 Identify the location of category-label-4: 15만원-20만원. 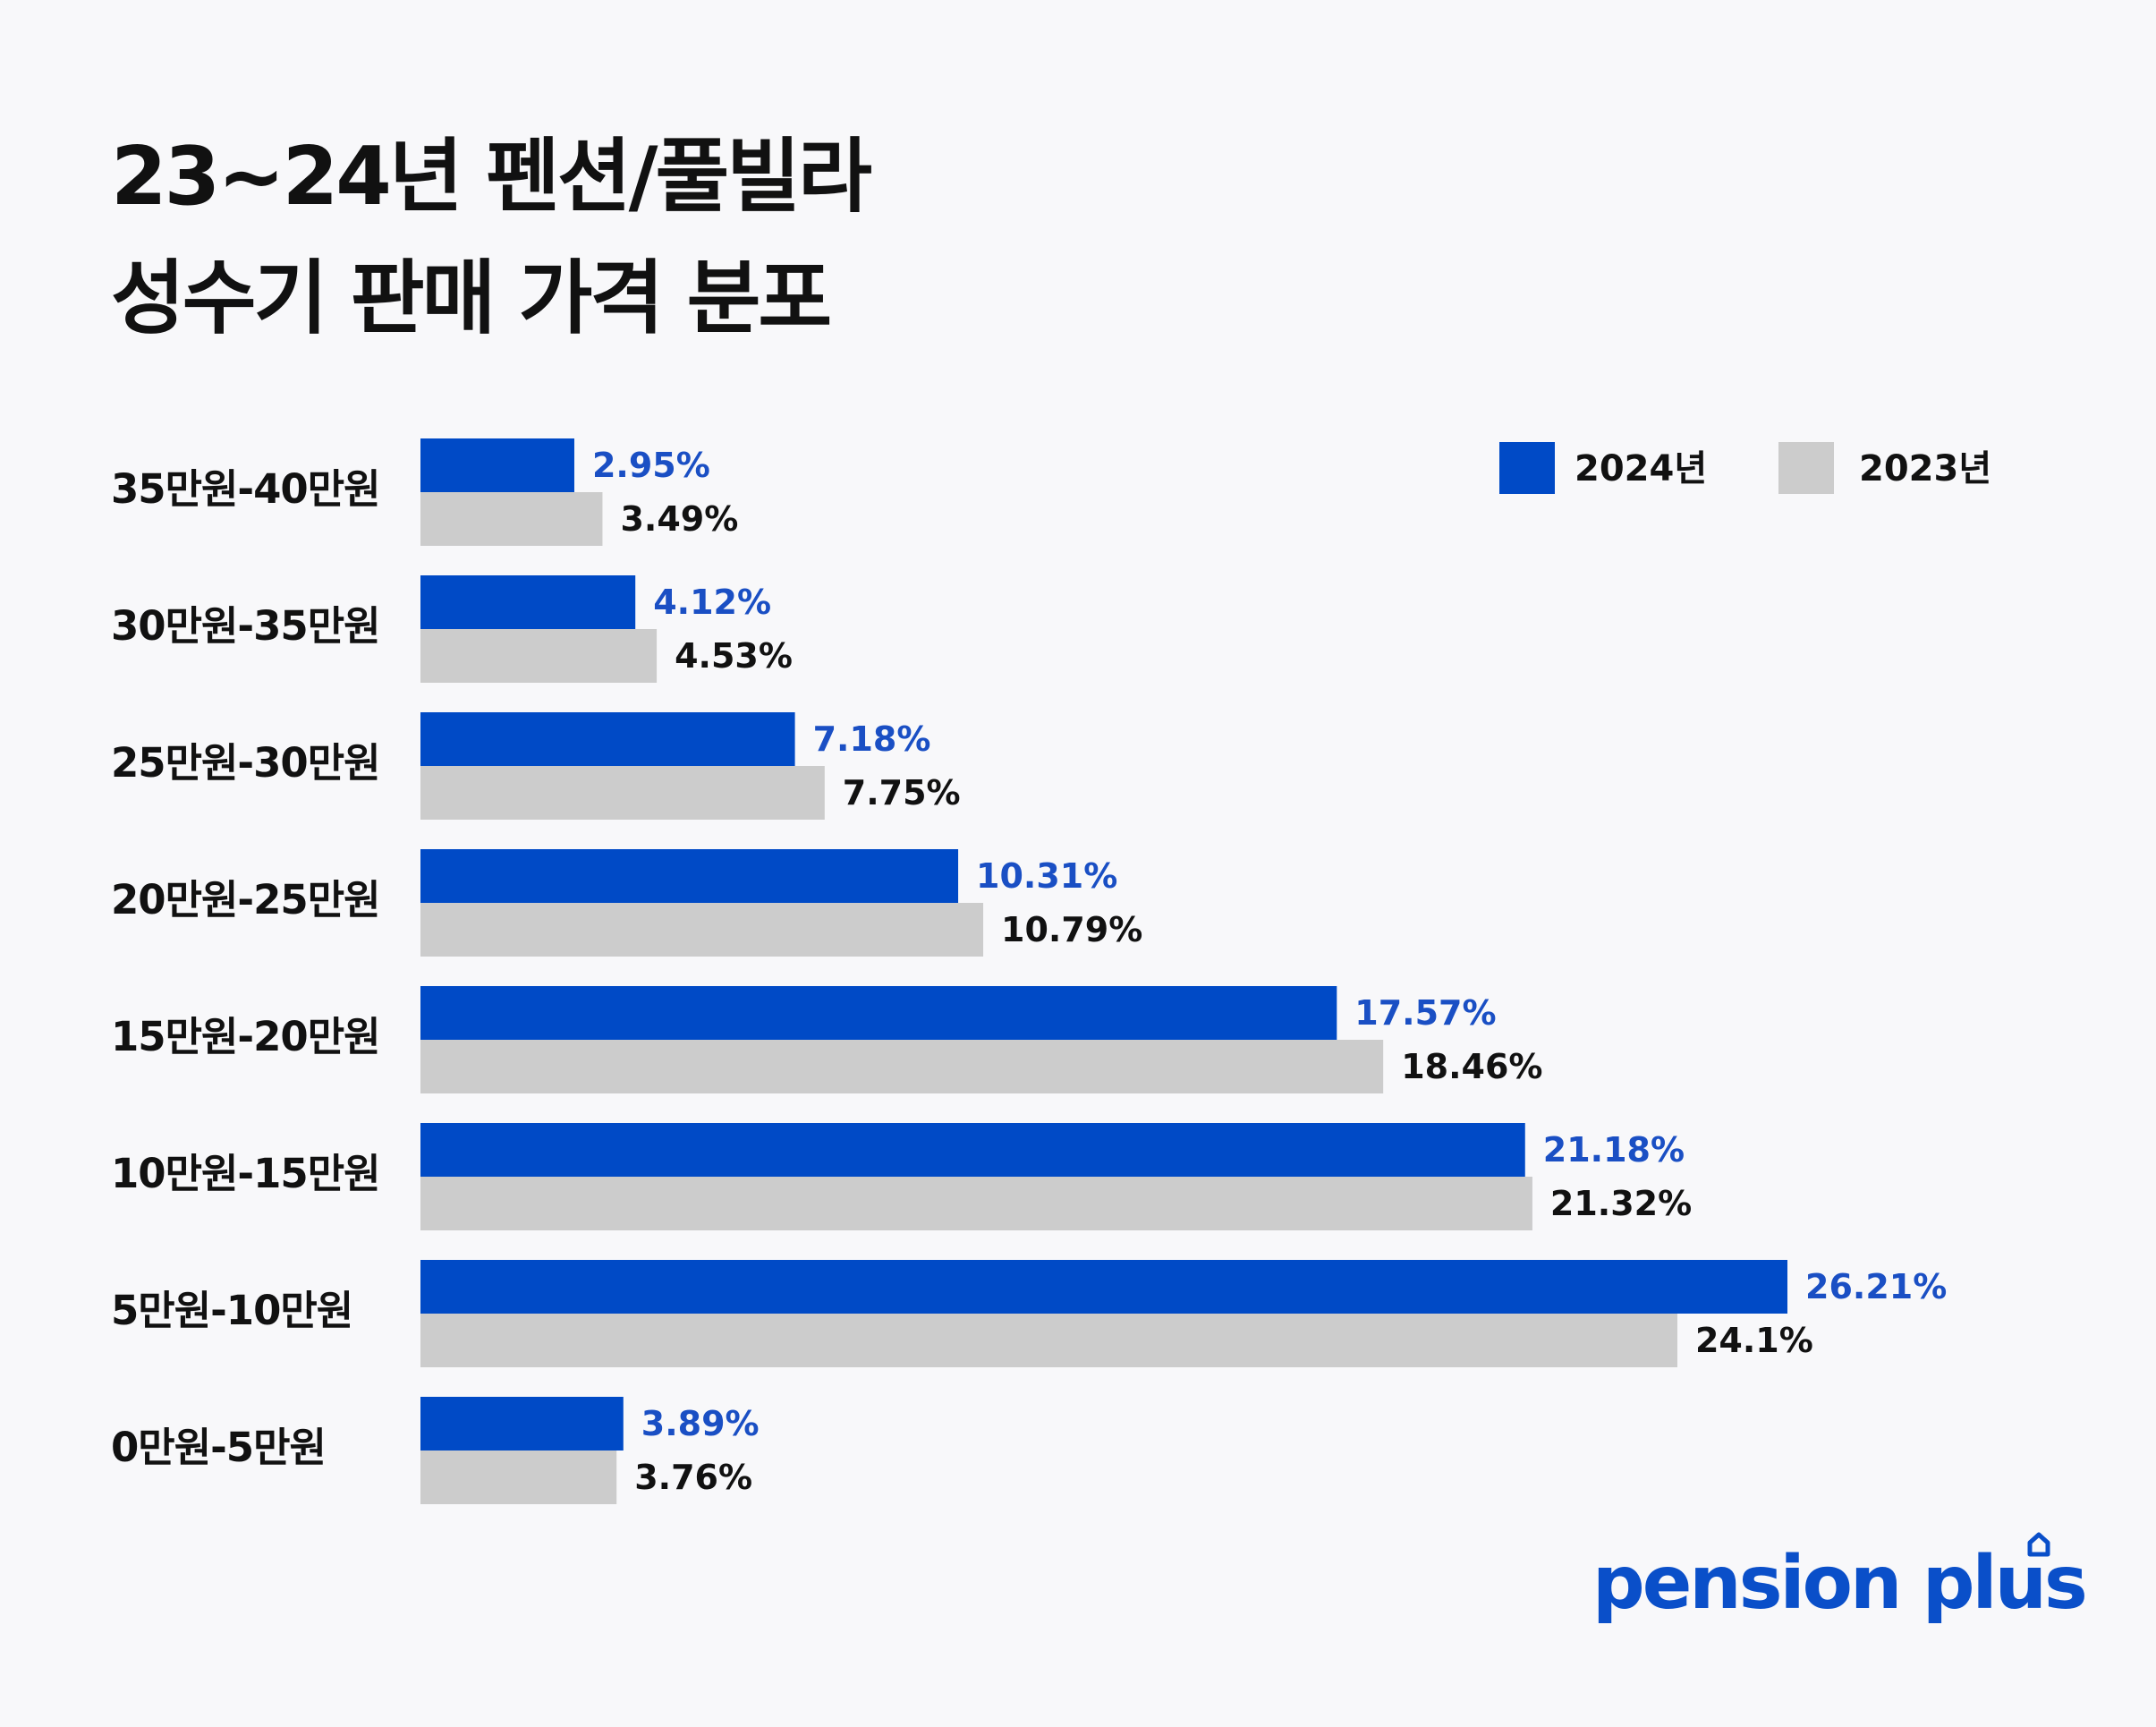
(246, 1037).